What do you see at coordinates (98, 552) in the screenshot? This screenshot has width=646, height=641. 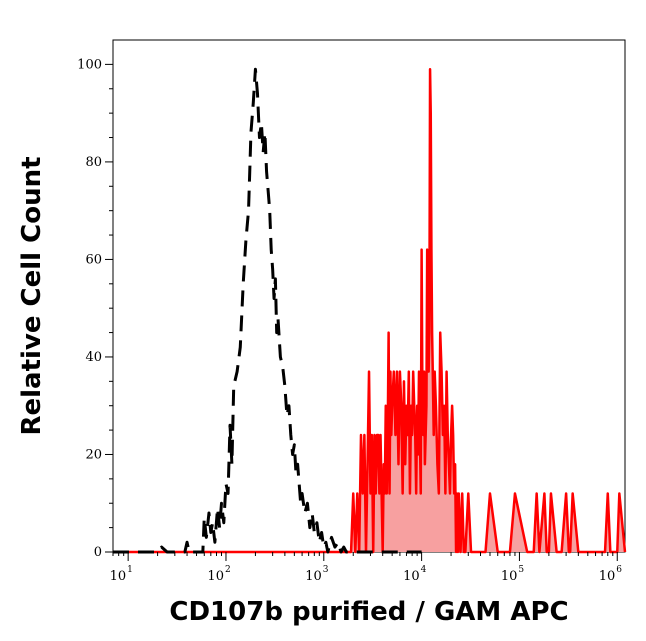 I see `y-tick-label: 0` at bounding box center [98, 552].